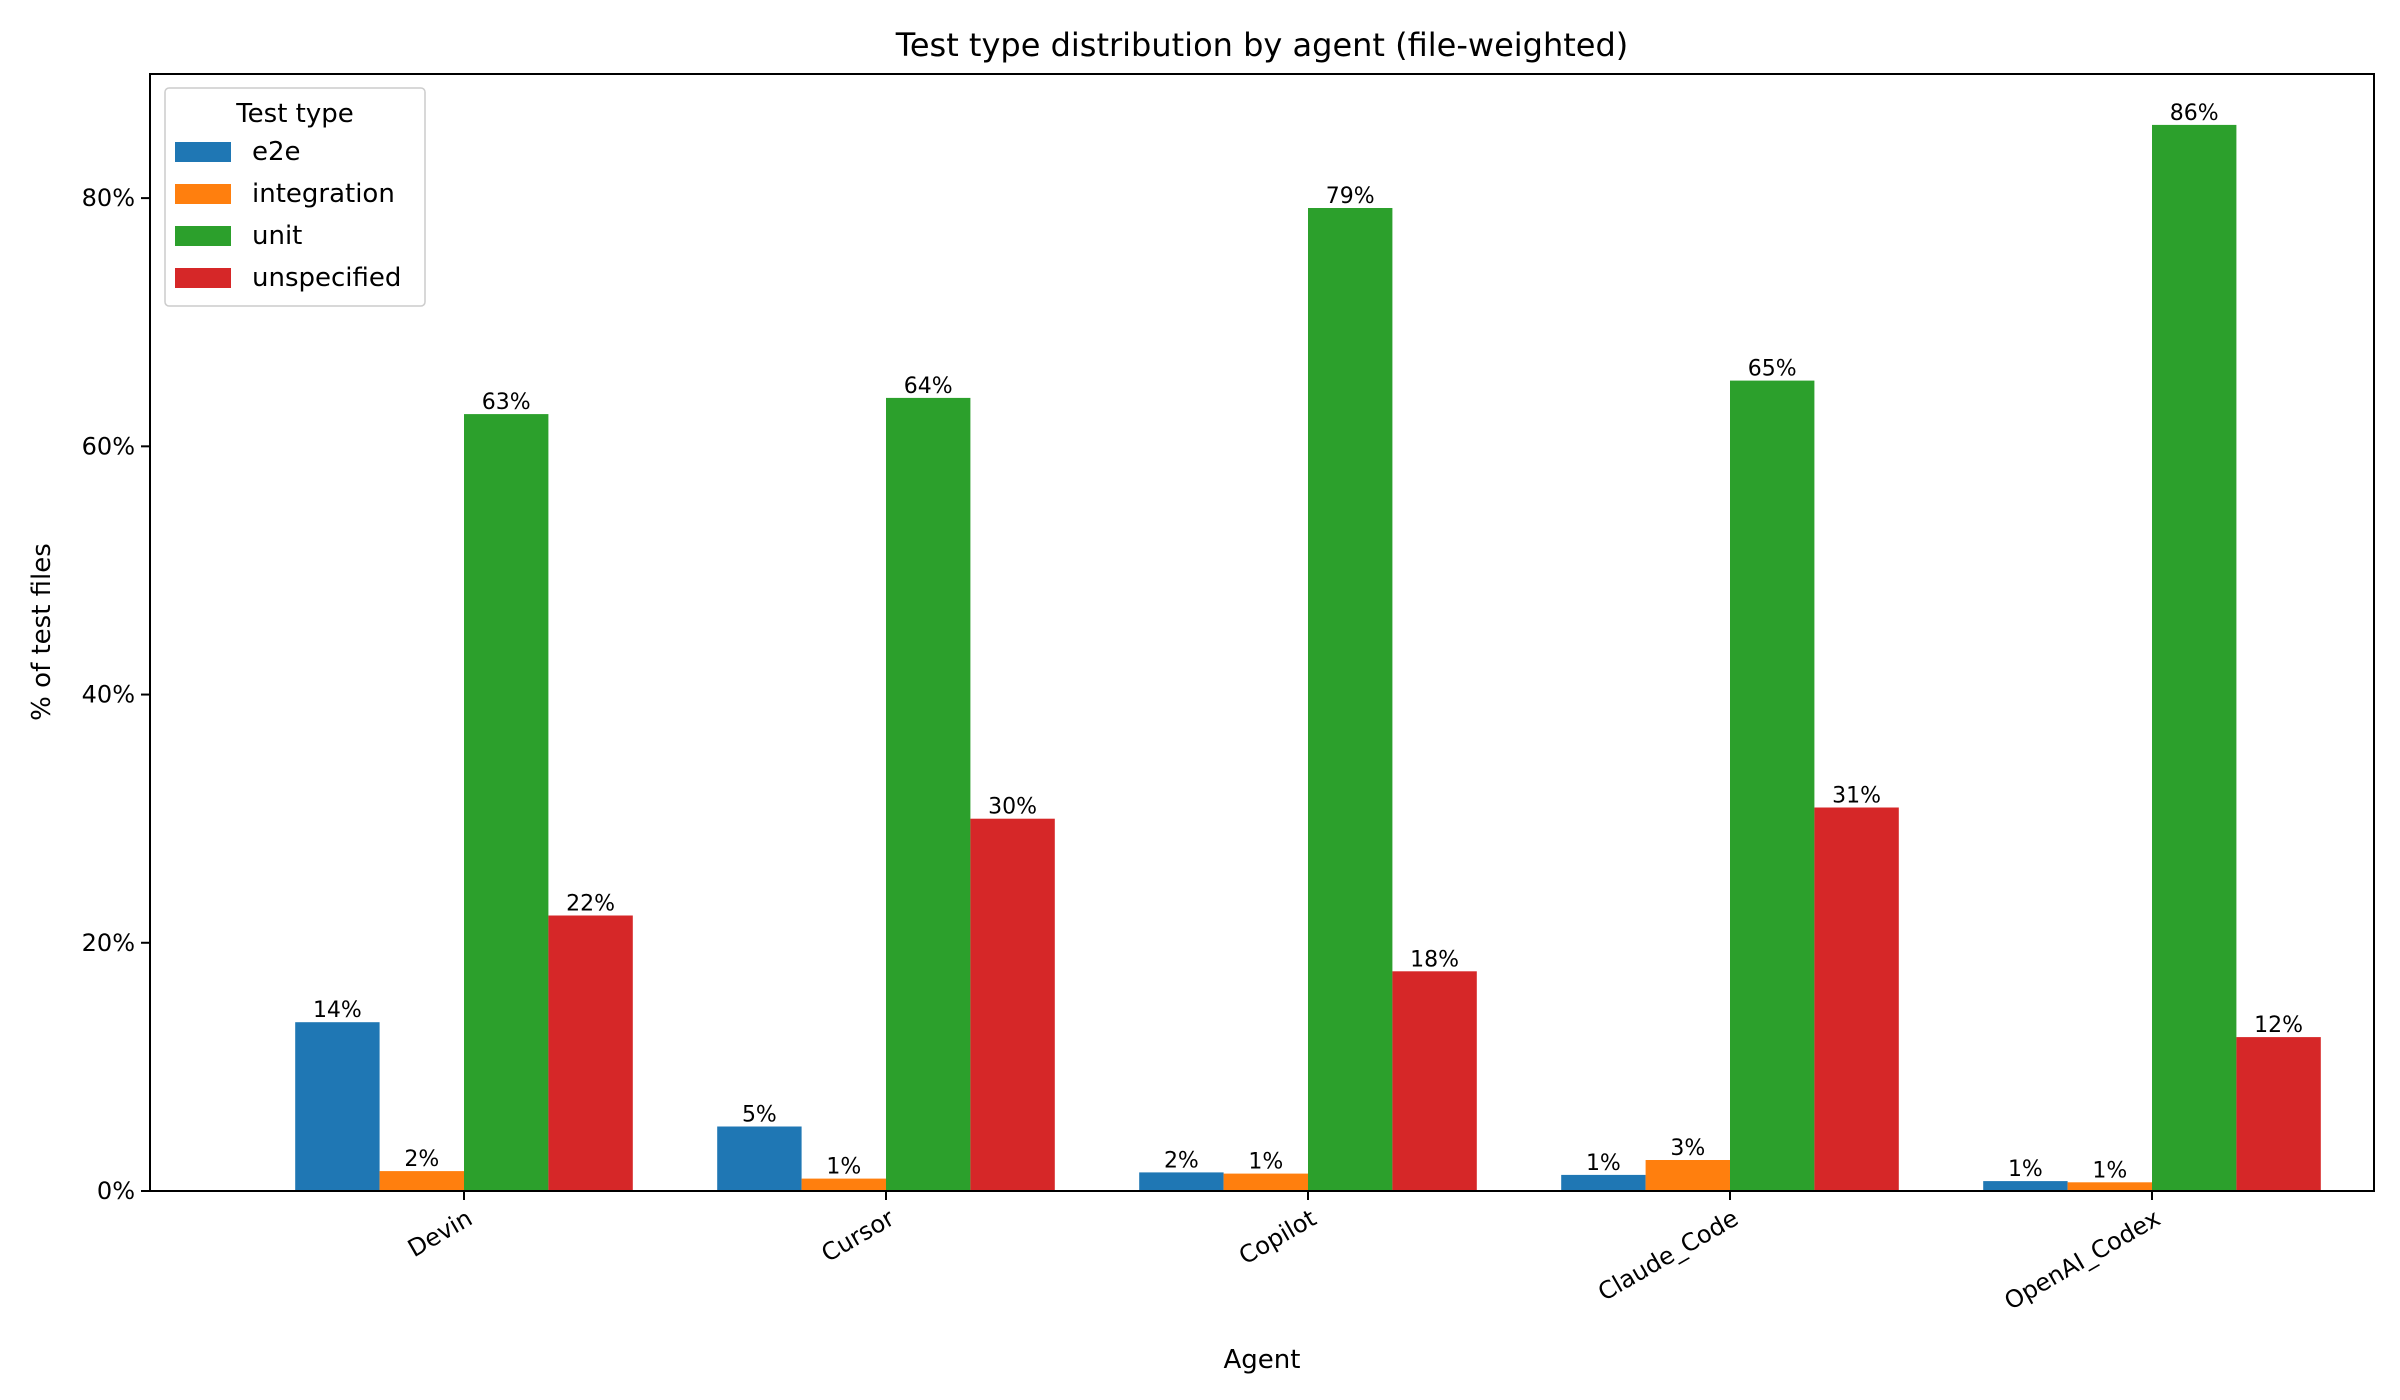  What do you see at coordinates (1772, 786) in the screenshot?
I see `bar-unit-Claude_Code` at bounding box center [1772, 786].